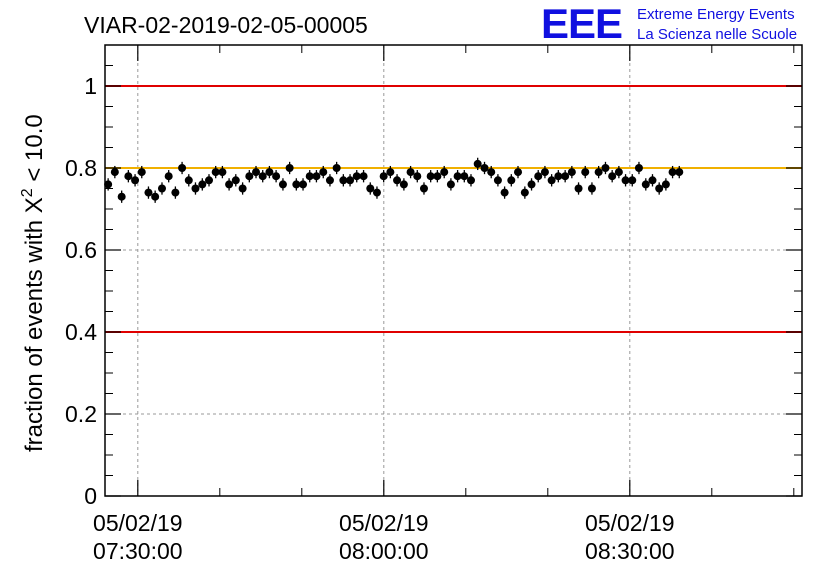 This screenshot has height=572, width=836. Describe the element at coordinates (81, 250) in the screenshot. I see `y-tick-label: 0.6` at that location.